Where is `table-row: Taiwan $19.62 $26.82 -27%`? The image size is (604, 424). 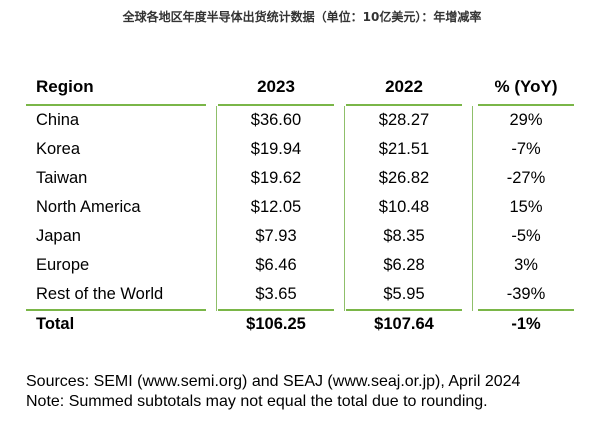 table-row: Taiwan $19.62 $26.82 -27% is located at coordinates (300, 178).